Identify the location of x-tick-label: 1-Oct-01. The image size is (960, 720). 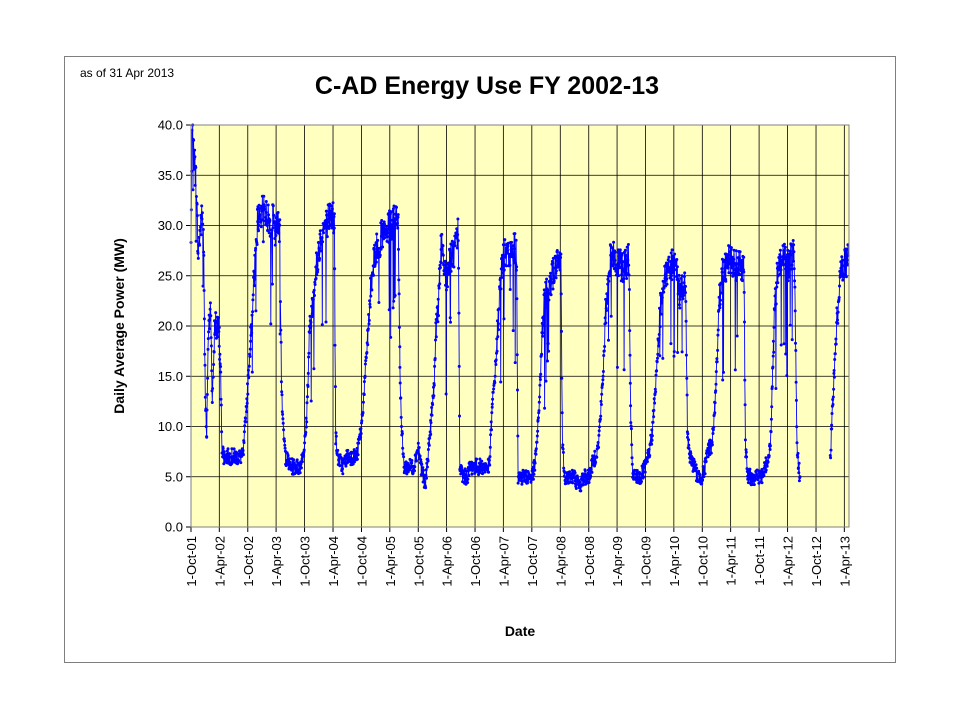
(191, 561).